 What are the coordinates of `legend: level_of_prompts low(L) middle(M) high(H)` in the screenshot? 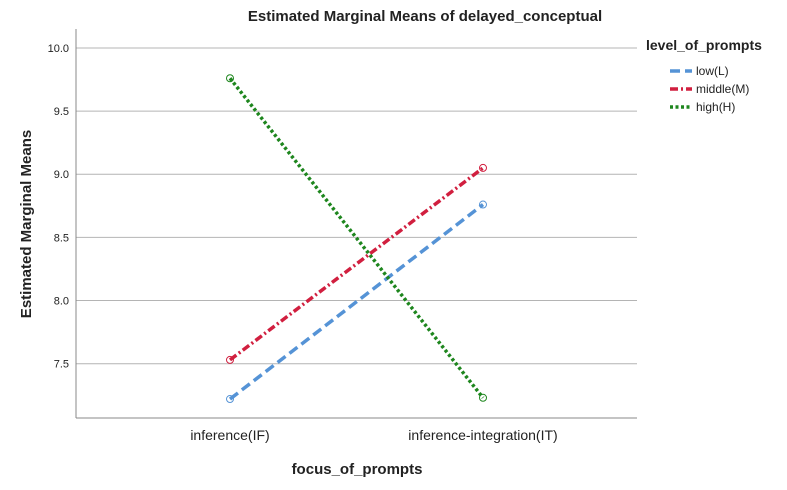 It's located at (704, 75).